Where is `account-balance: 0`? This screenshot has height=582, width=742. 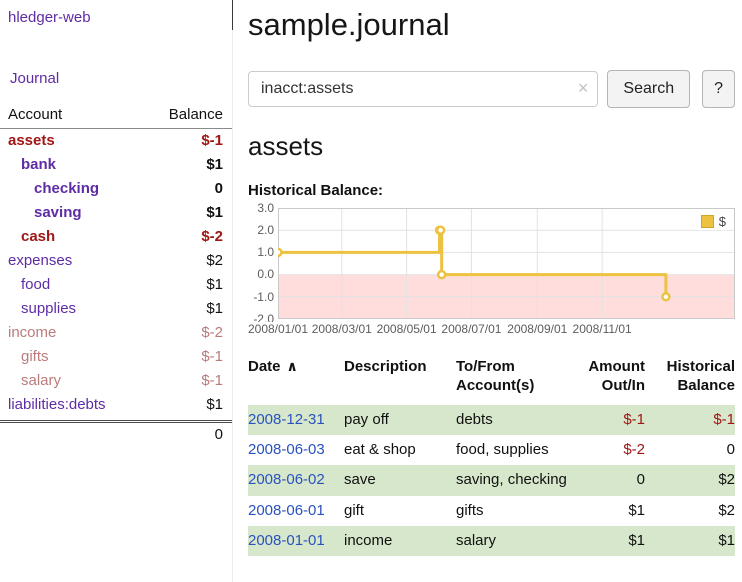
account-balance: 0 is located at coordinates (218, 188).